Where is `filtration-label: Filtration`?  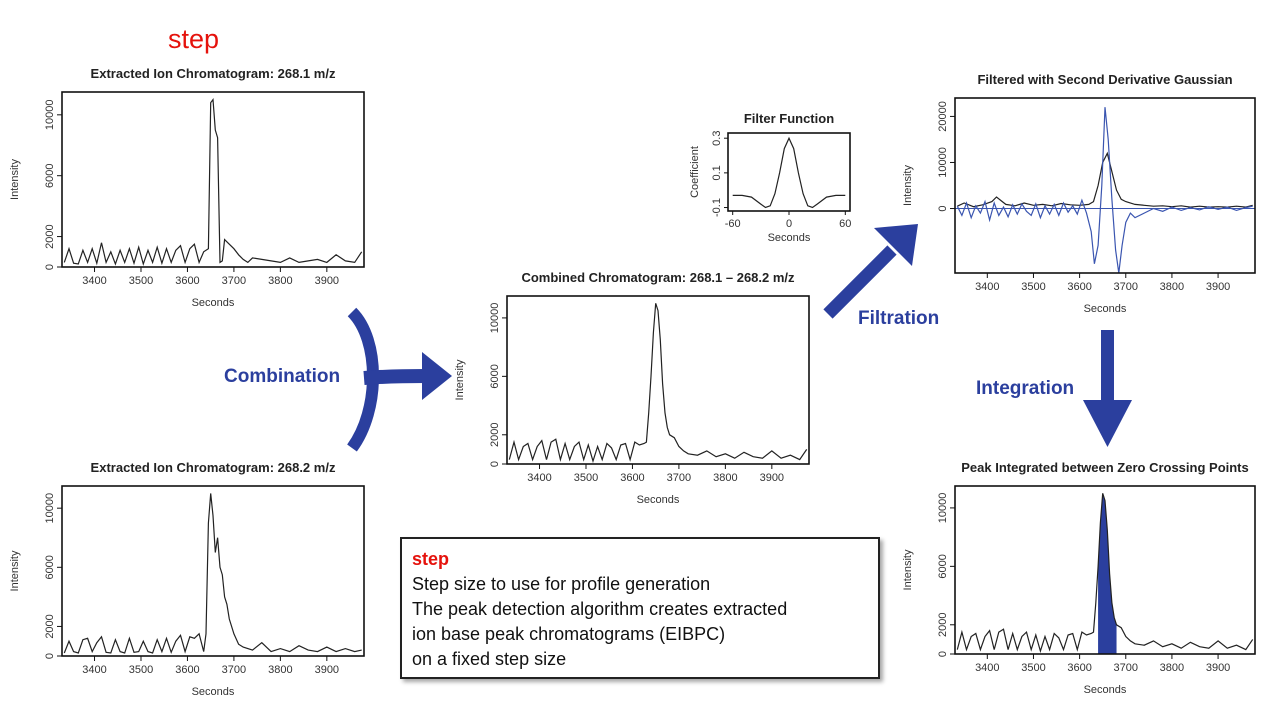
filtration-label: Filtration is located at coordinates (899, 318).